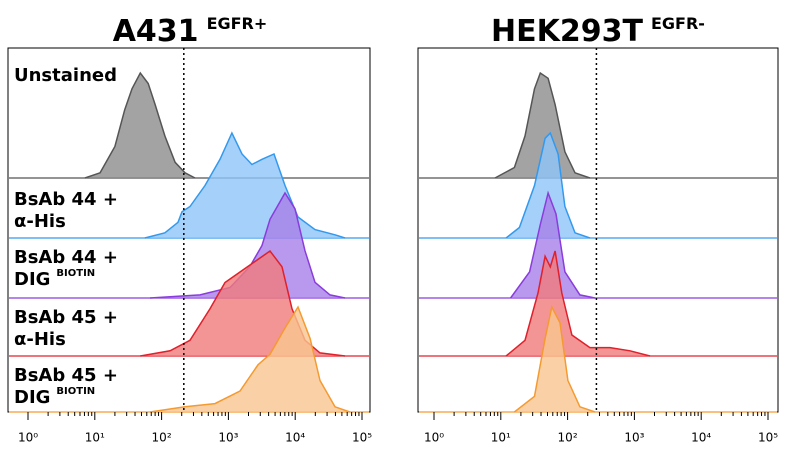 The width and height of the screenshot is (790, 456). Describe the element at coordinates (156, 31) in the screenshot. I see `title-text: A431` at that location.